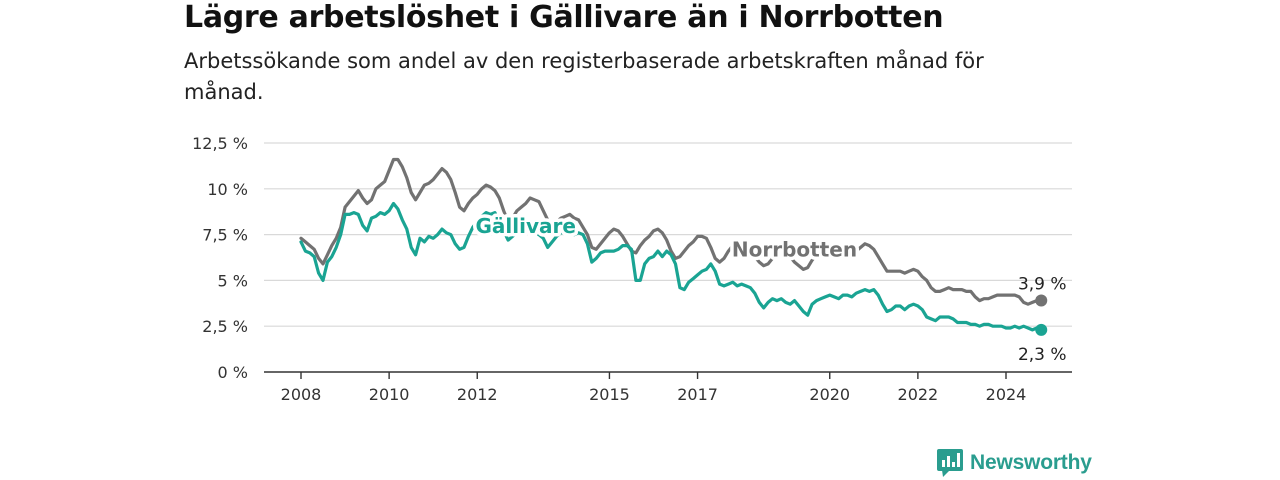 Image resolution: width=1280 pixels, height=480 pixels. Describe the element at coordinates (525, 226) in the screenshot. I see `series-label-gällivare: Gällivare` at that location.